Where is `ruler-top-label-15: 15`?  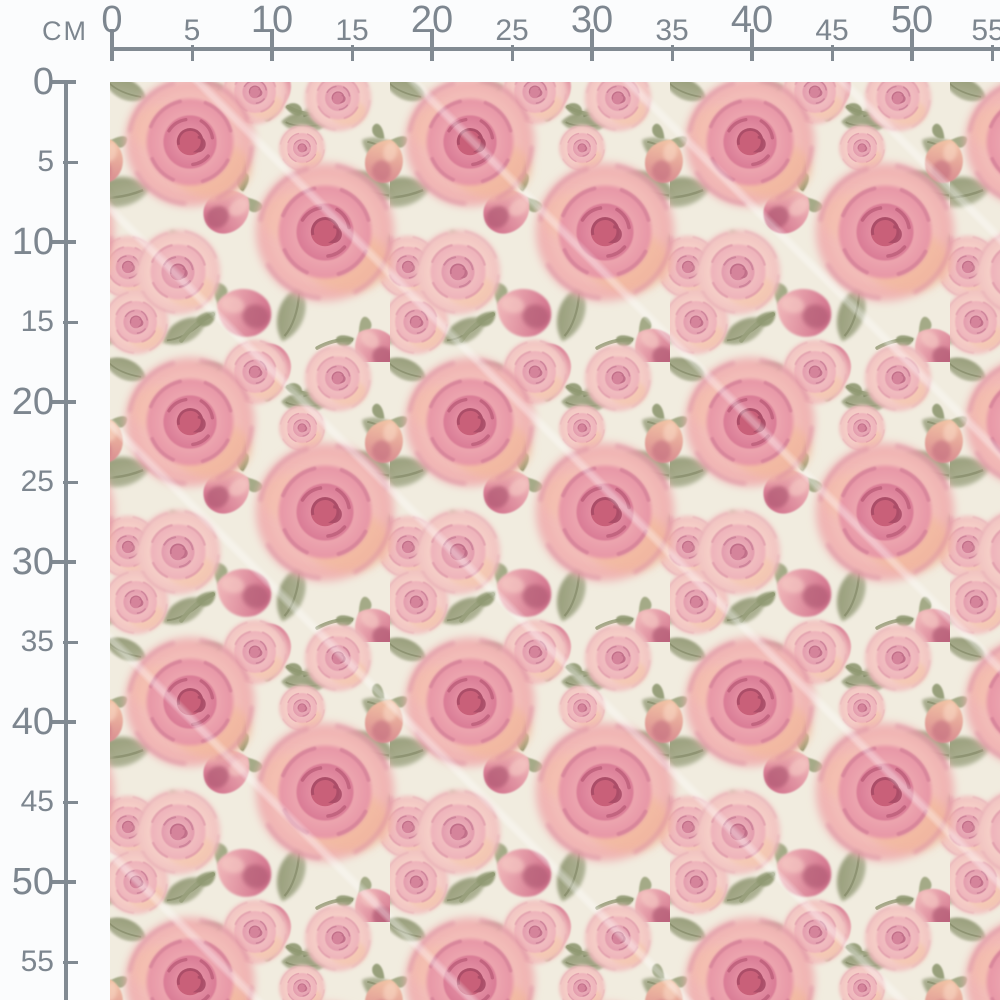
ruler-top-label-15: 15 is located at coordinates (352, 30).